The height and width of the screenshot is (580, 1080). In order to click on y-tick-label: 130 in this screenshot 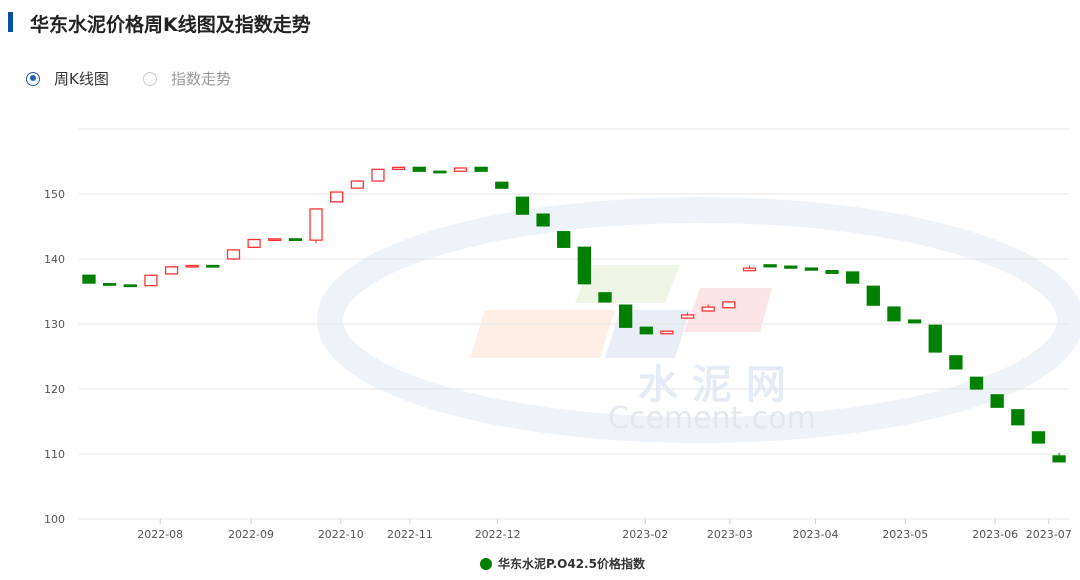, I will do `click(54, 324)`.